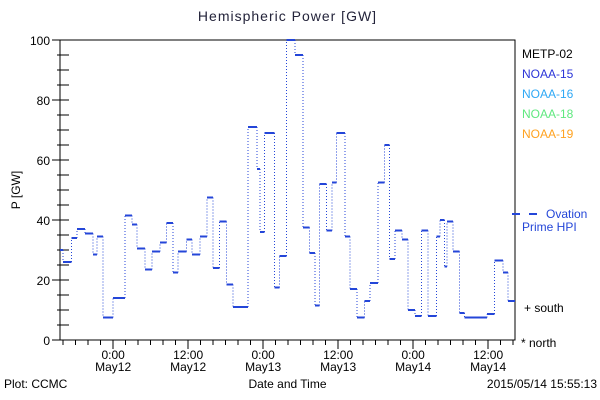  What do you see at coordinates (567, 214) in the screenshot?
I see `ovation-legend-label: Ovation` at bounding box center [567, 214].